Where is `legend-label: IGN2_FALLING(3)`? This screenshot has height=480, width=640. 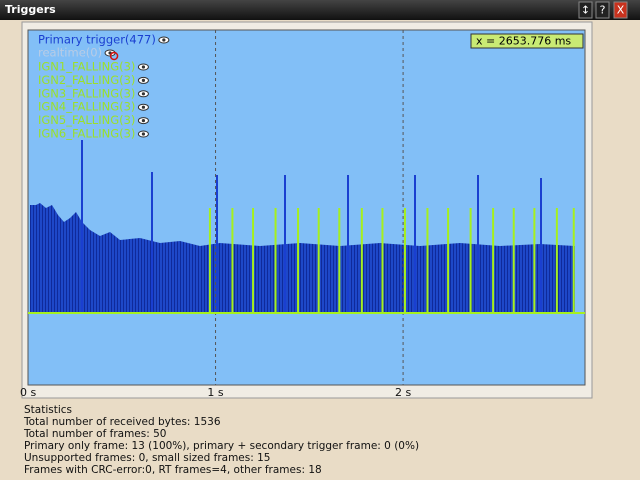 legend-label: IGN2_FALLING(3) is located at coordinates (86, 80).